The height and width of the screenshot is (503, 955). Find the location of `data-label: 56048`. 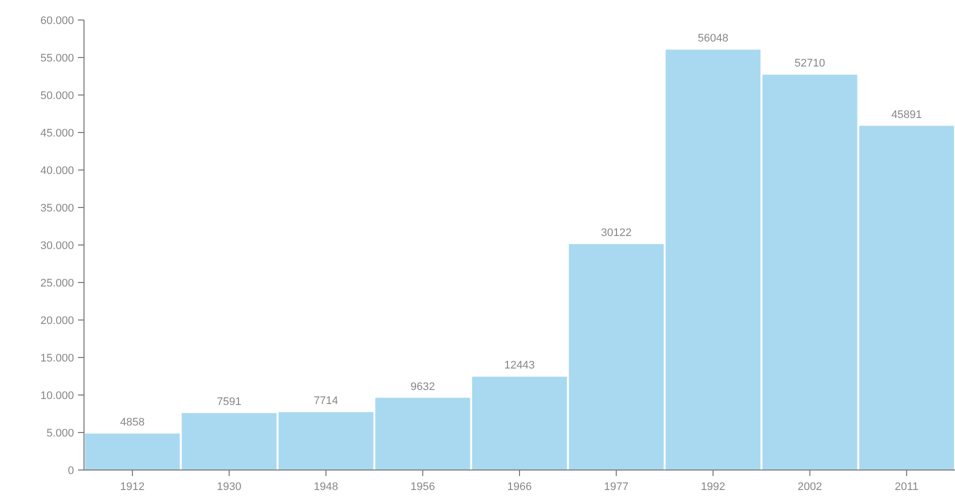

data-label: 56048 is located at coordinates (713, 38).